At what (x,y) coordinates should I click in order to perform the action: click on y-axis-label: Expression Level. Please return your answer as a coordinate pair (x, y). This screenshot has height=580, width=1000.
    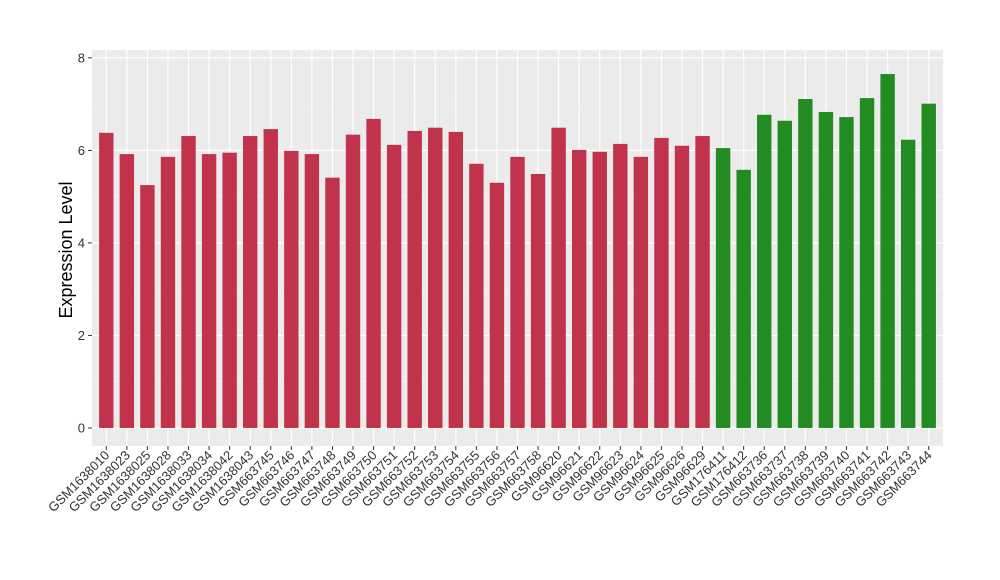
    Looking at the image, I should click on (66, 249).